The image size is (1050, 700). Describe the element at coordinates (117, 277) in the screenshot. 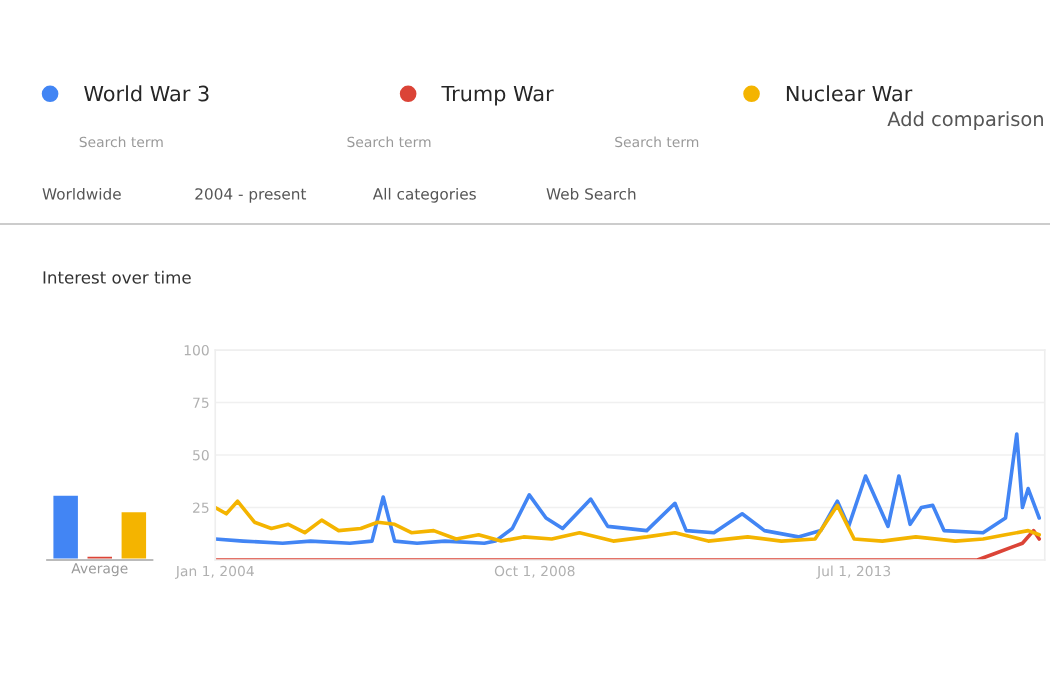

I see `chart-title: Interest over time` at that location.